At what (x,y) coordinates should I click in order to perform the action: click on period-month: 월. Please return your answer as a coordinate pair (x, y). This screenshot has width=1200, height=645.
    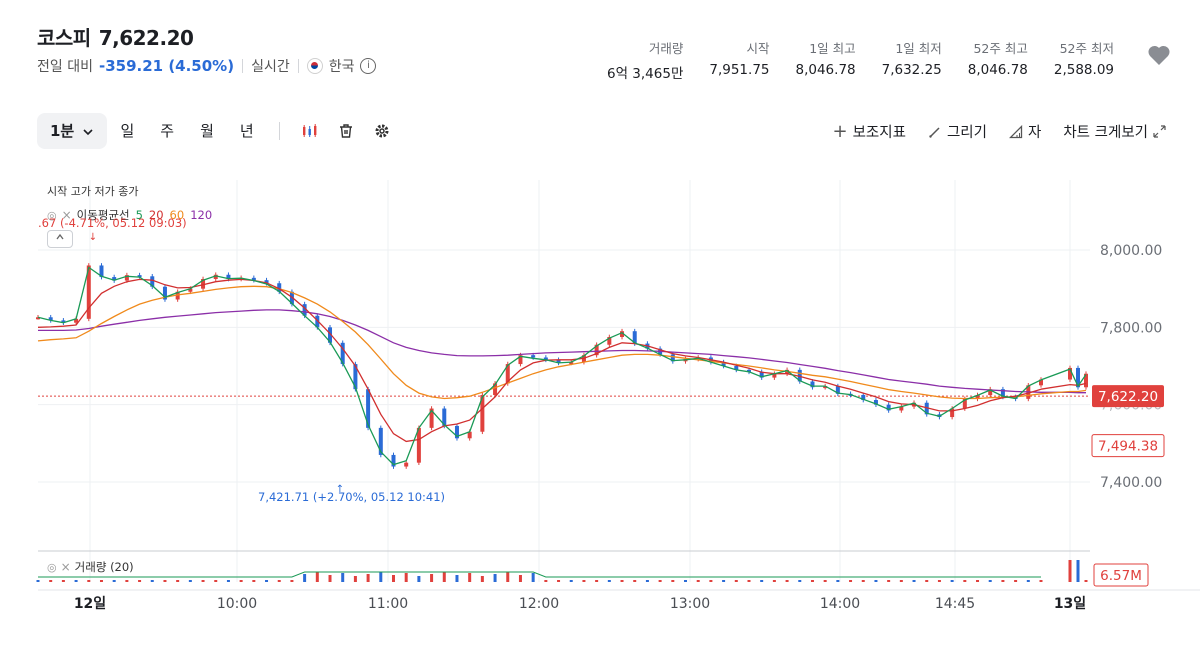
    Looking at the image, I should click on (207, 131).